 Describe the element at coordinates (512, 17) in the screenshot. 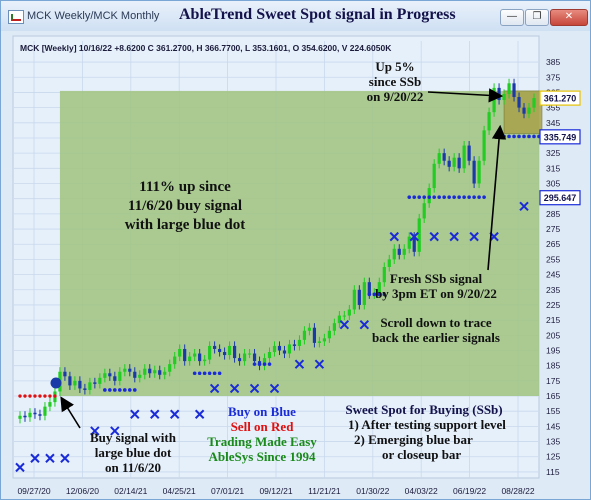

I see `minimize-button: —` at that location.